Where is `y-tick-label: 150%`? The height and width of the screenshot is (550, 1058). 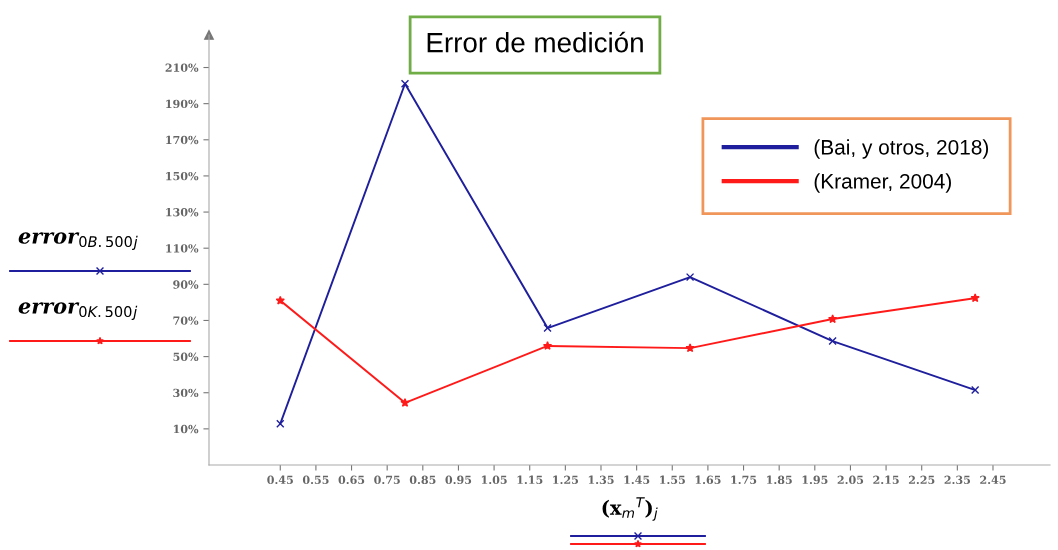 y-tick-label: 150% is located at coordinates (182, 176).